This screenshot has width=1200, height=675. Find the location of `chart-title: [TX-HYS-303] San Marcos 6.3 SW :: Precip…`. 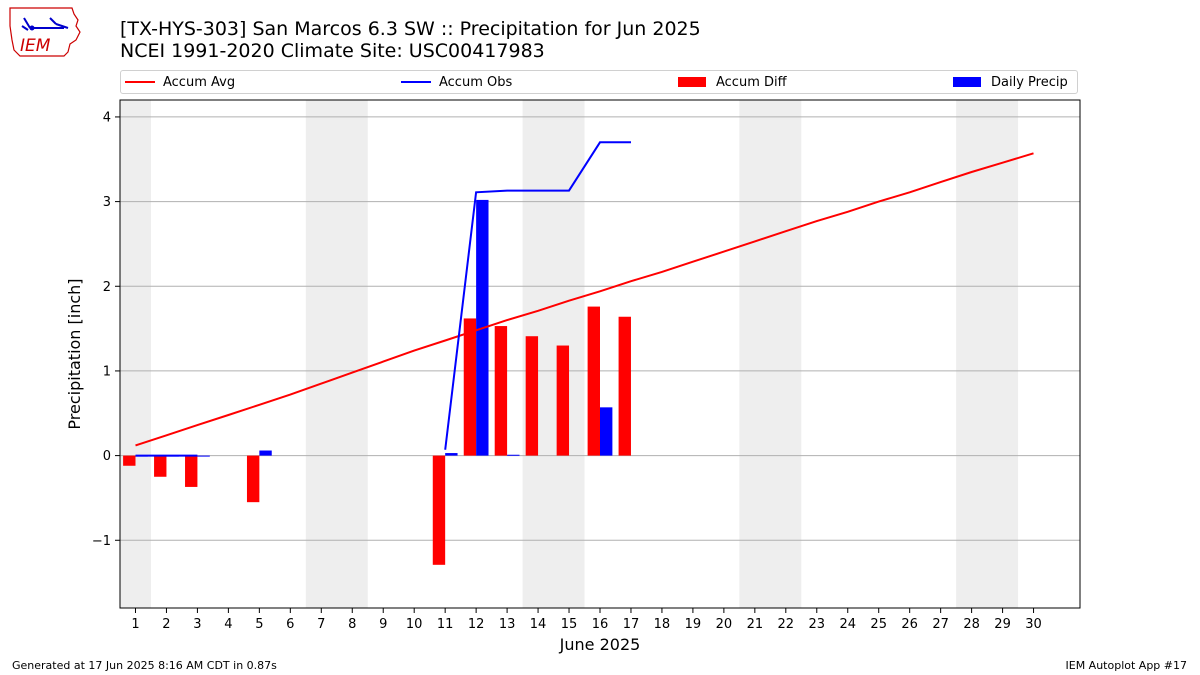

chart-title: [TX-HYS-303] San Marcos 6.3 SW :: Precip… is located at coordinates (410, 29).